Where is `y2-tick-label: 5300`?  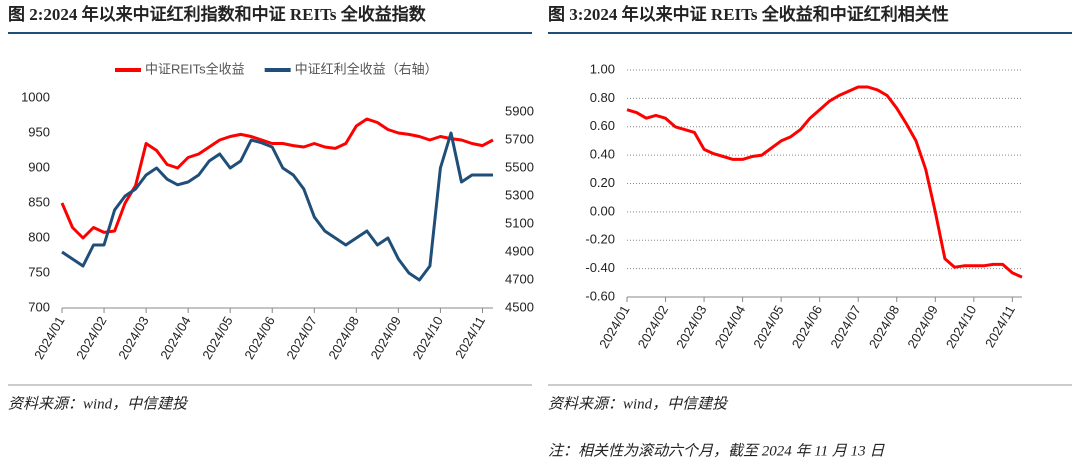
y2-tick-label: 5300 is located at coordinates (519, 194).